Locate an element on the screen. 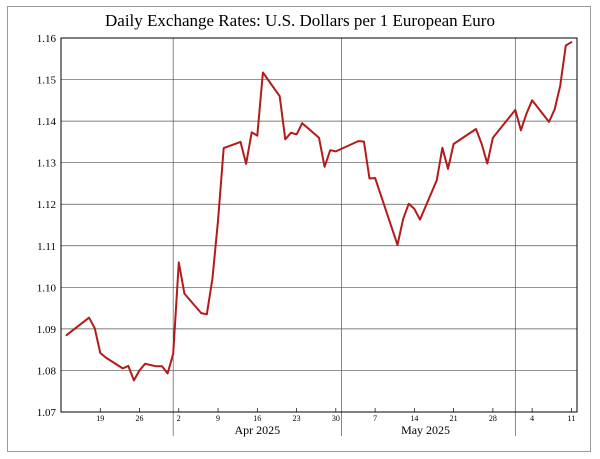 This screenshot has height=459, width=600. y-tick-label: 1.08 is located at coordinates (47, 371).